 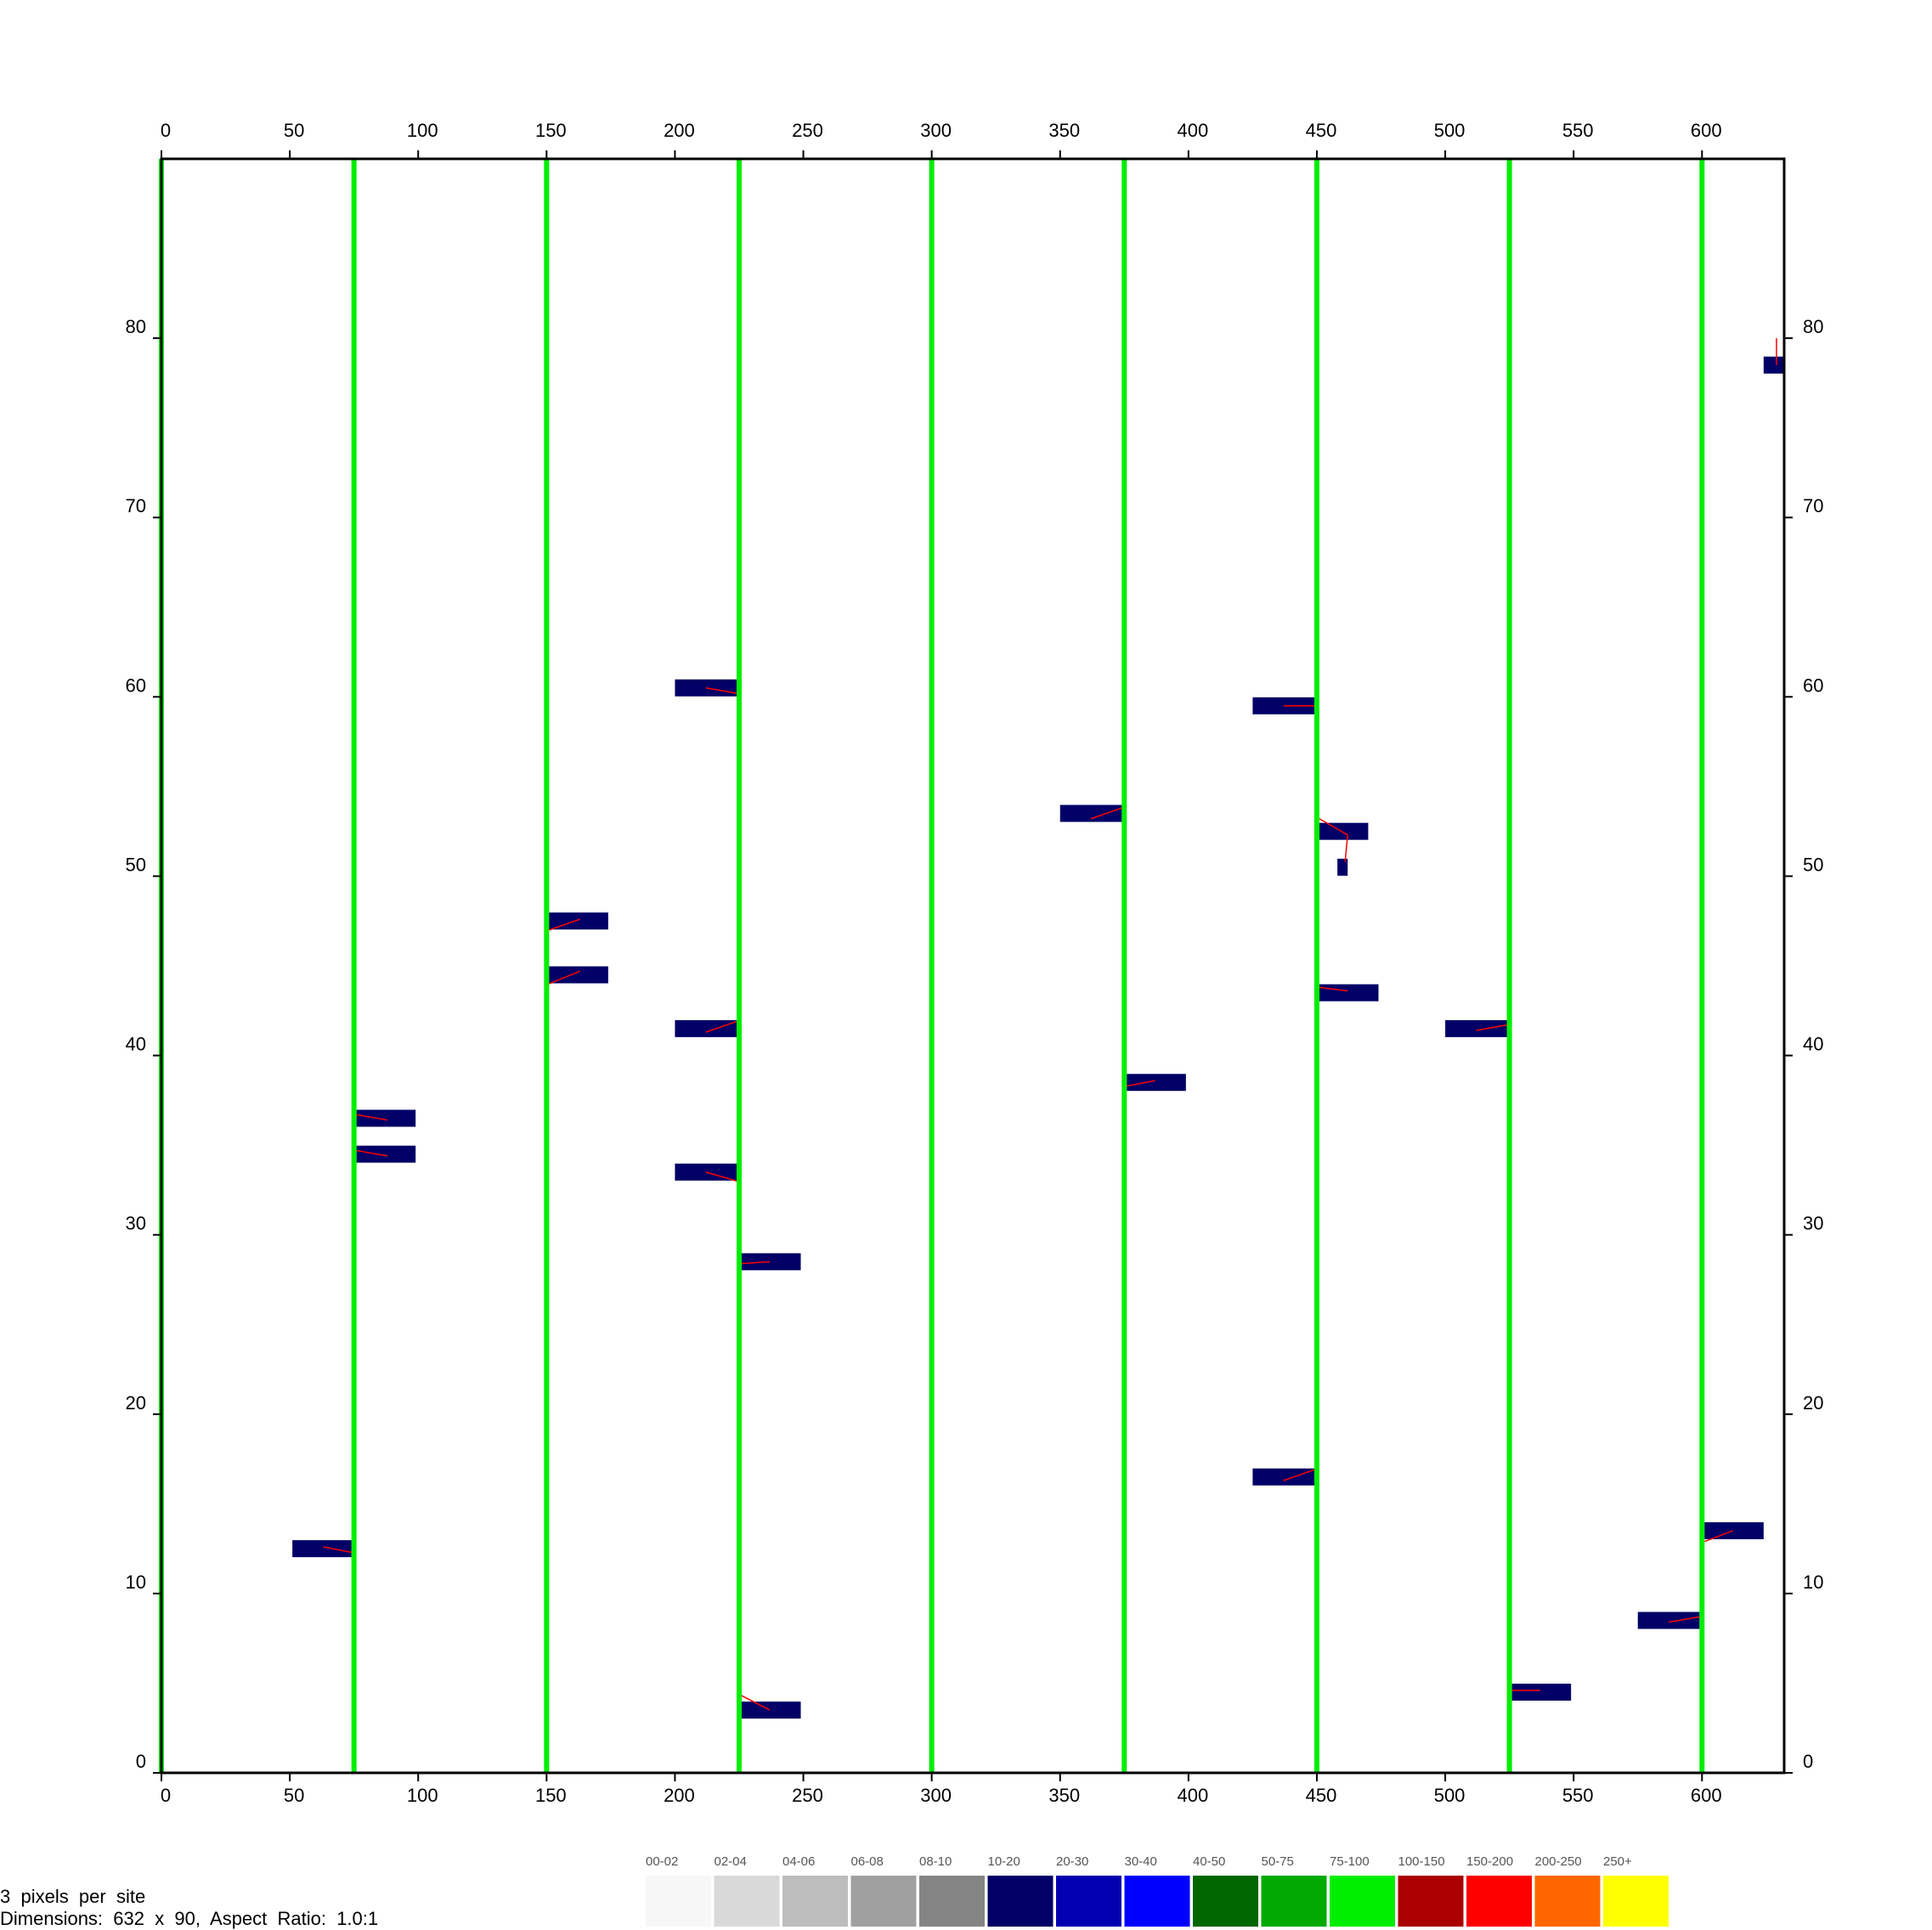 What do you see at coordinates (1813, 1403) in the screenshot?
I see `y-tick-label-right-2: 20` at bounding box center [1813, 1403].